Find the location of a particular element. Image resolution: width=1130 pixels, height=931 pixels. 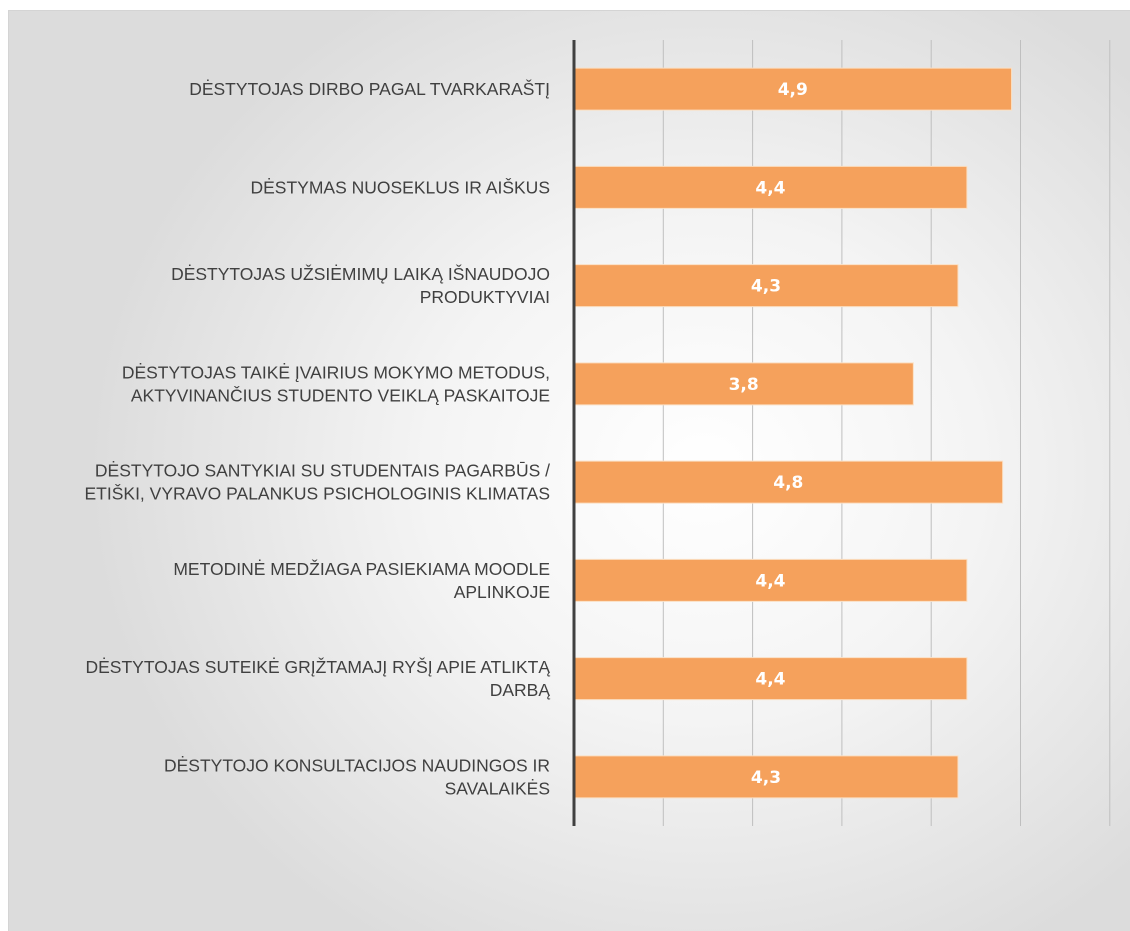

value-label-5: 4,8 is located at coordinates (788, 483).